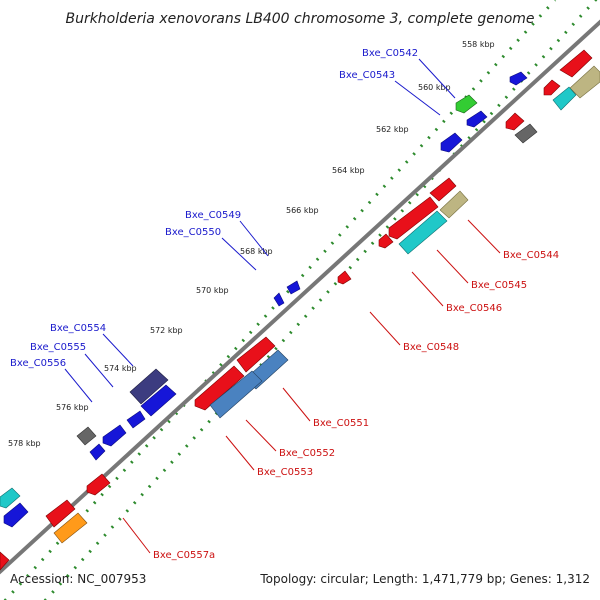 The width and height of the screenshot is (600, 600). I want to click on gene-label: Bxe_C0556, so click(38, 363).